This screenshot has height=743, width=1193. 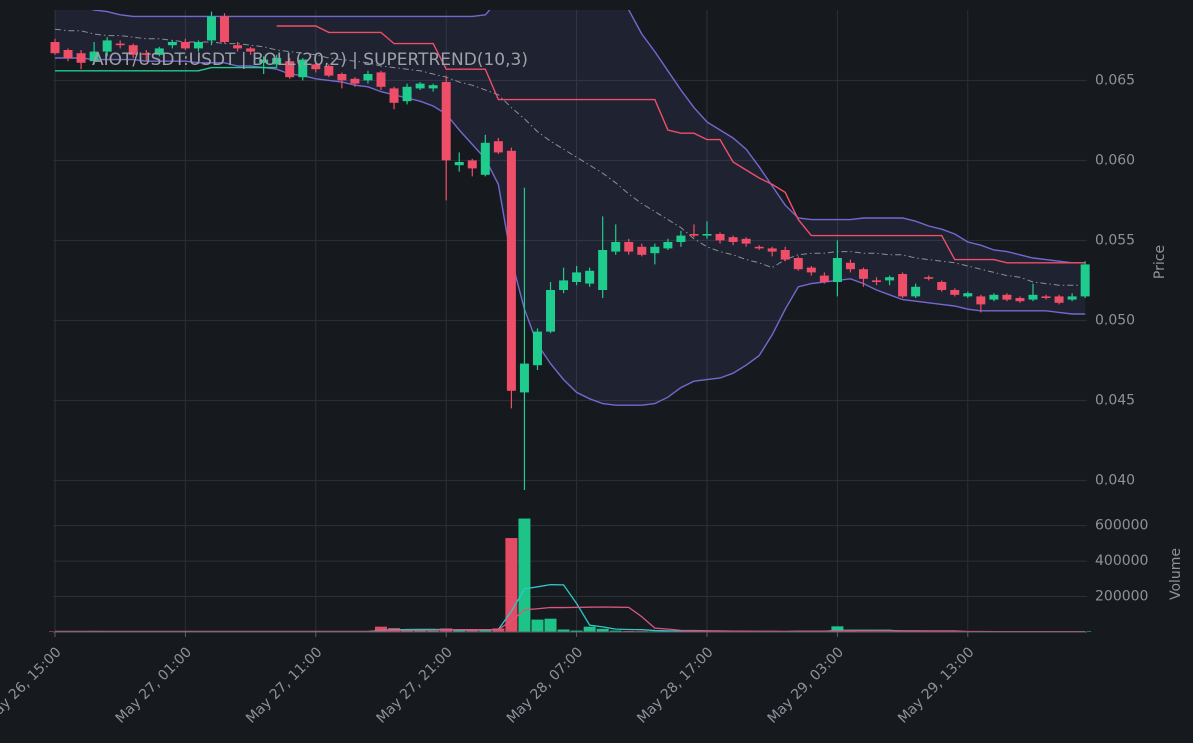 I want to click on y-tick-label: 400000, so click(x=1121, y=561).